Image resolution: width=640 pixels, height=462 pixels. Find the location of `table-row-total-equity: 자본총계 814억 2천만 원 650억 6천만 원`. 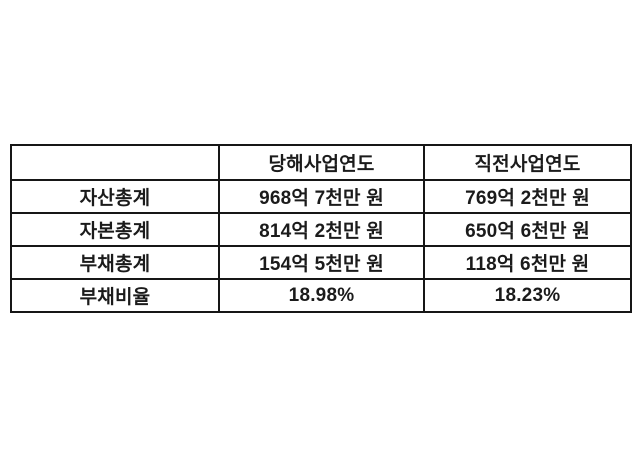

table-row-total-equity: 자본총계 814억 2천만 원 650억 6천만 원 is located at coordinates (321, 229).